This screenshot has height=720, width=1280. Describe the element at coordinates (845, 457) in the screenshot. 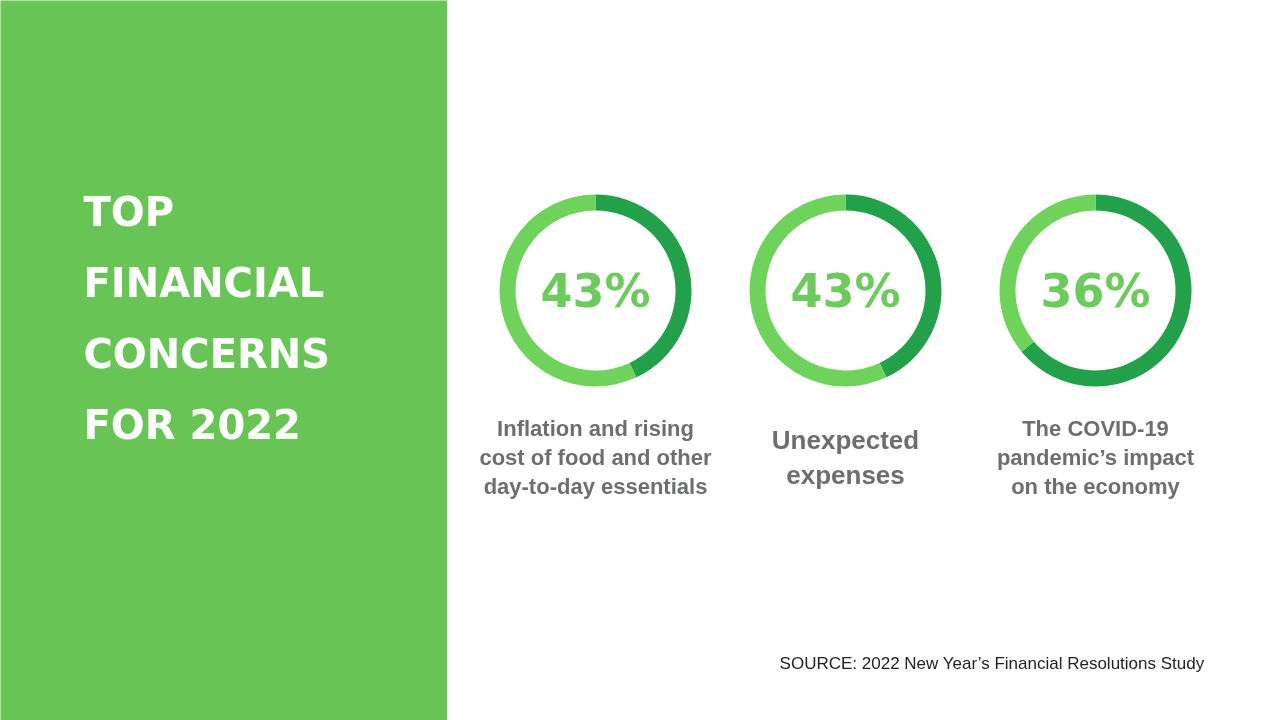

I see `text: Unexpected expenses` at that location.